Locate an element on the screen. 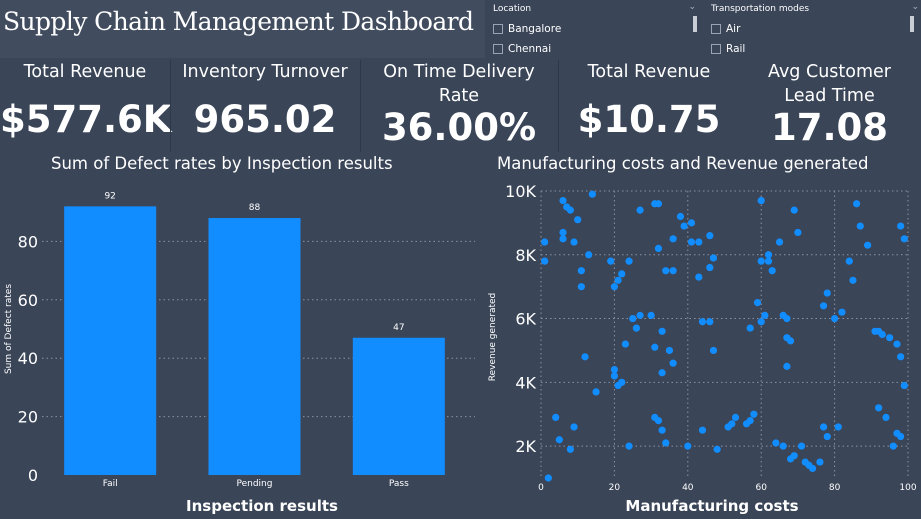  location-slicer-scrollbar is located at coordinates (695, 24).